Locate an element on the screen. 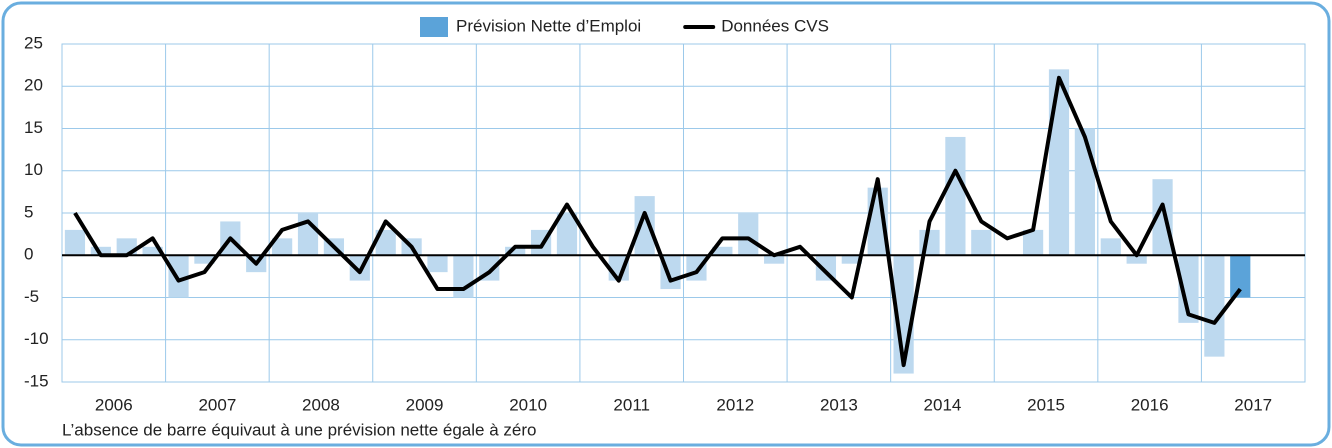 The image size is (1332, 448). y-tick-label: 10 is located at coordinates (33, 169).